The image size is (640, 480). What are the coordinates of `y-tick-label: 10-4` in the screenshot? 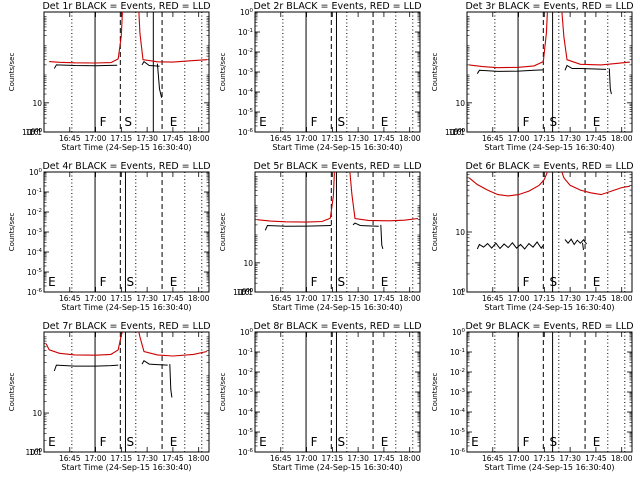 It's located at (458, 412).